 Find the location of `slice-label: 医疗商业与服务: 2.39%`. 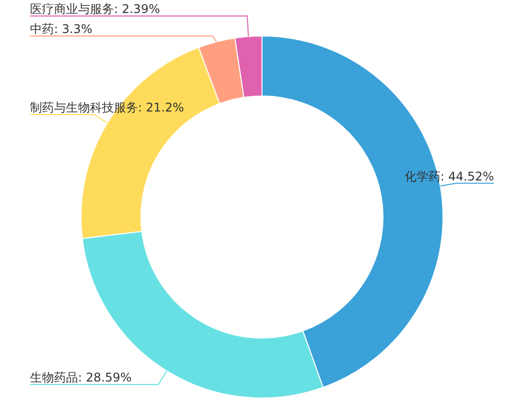

slice-label: 医疗商业与服务: 2.39% is located at coordinates (95, 9).